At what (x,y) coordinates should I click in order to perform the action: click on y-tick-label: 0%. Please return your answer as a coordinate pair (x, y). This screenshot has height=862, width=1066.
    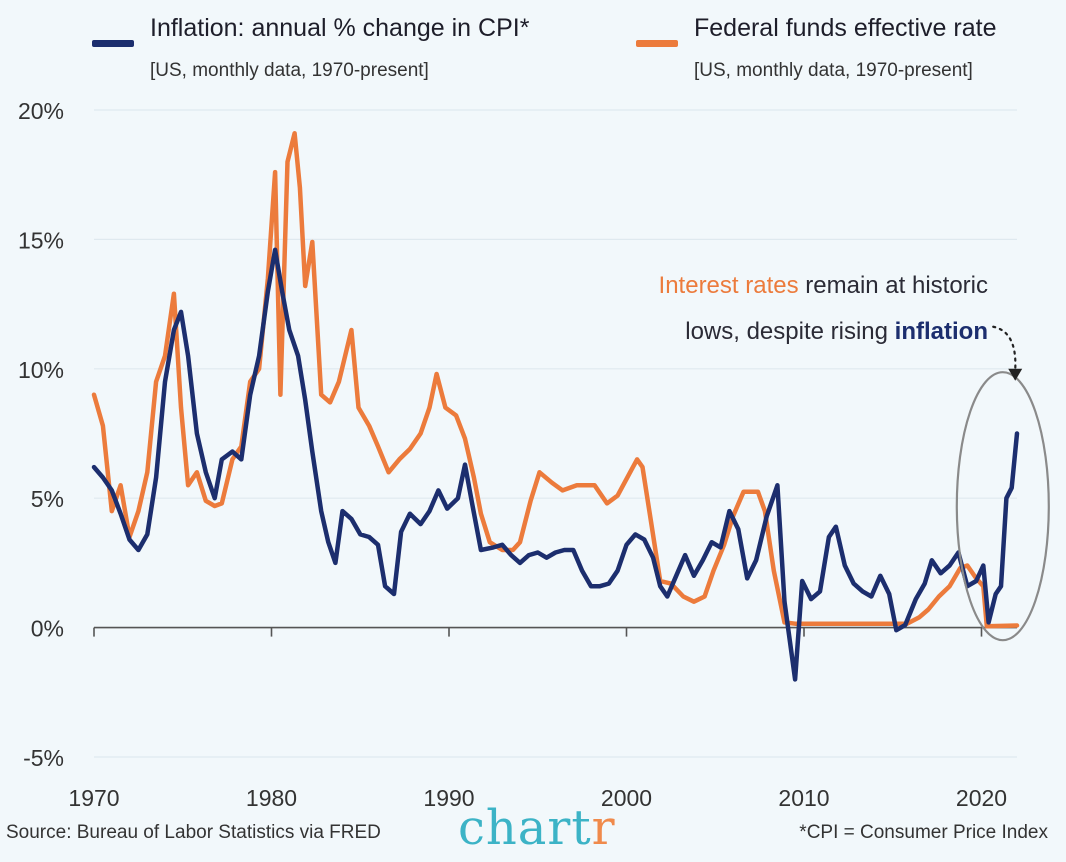
    Looking at the image, I should click on (47, 629).